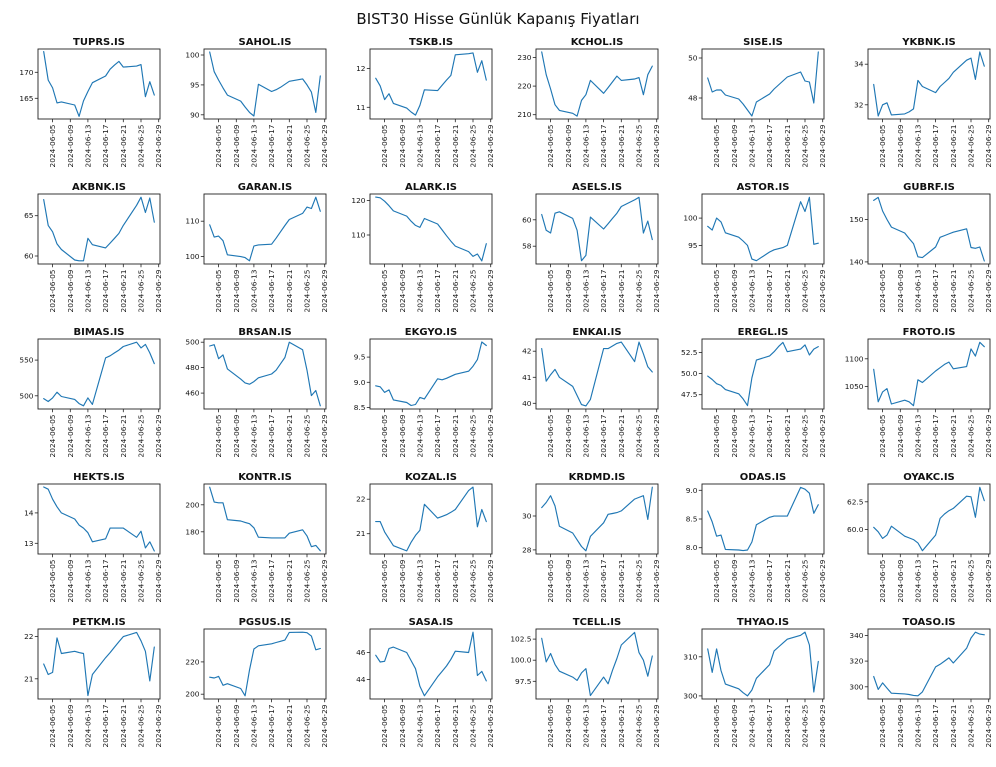 This screenshot has height=767, width=996. What do you see at coordinates (597, 187) in the screenshot?
I see `subplot-title: ASELS.IS` at bounding box center [597, 187].